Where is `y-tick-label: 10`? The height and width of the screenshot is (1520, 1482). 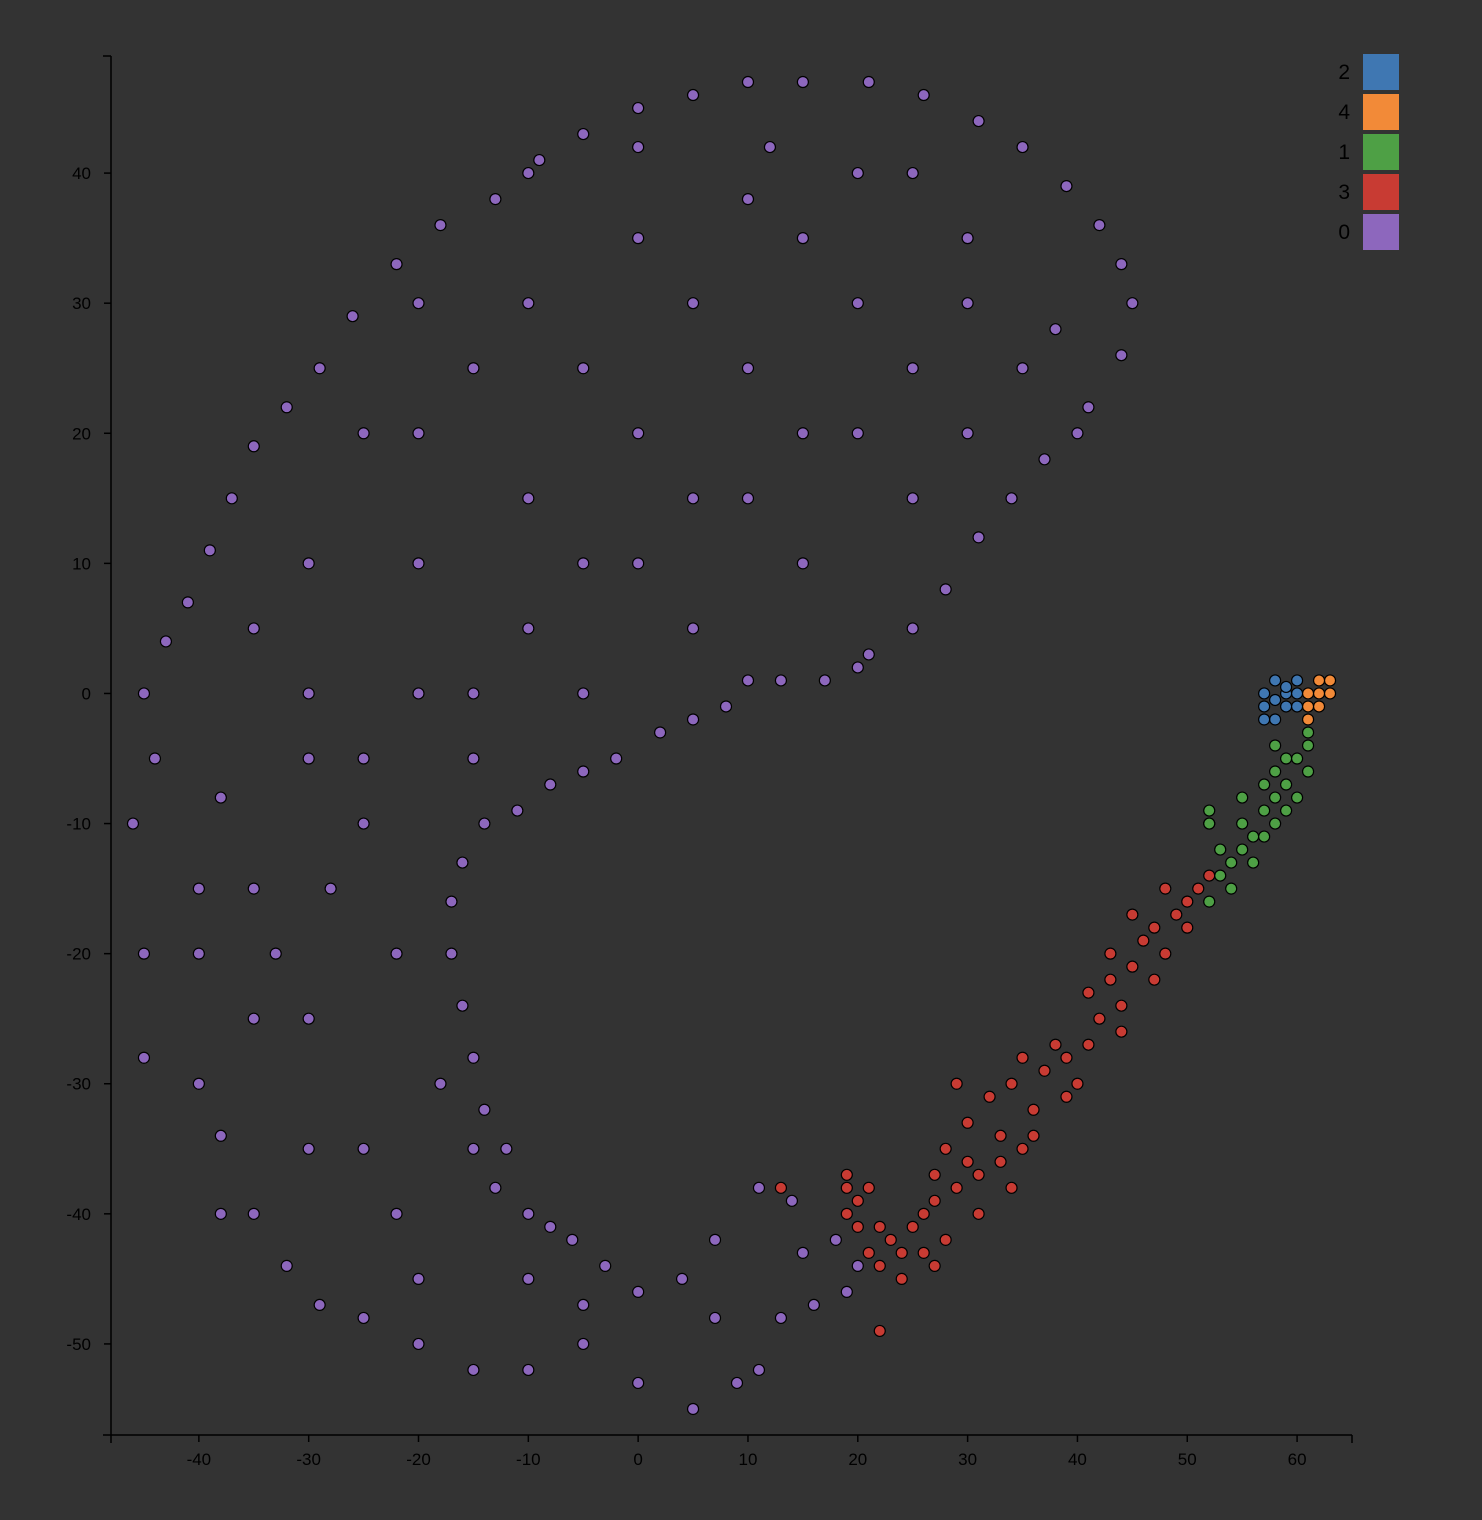 y-tick-label: 10 is located at coordinates (81, 563).